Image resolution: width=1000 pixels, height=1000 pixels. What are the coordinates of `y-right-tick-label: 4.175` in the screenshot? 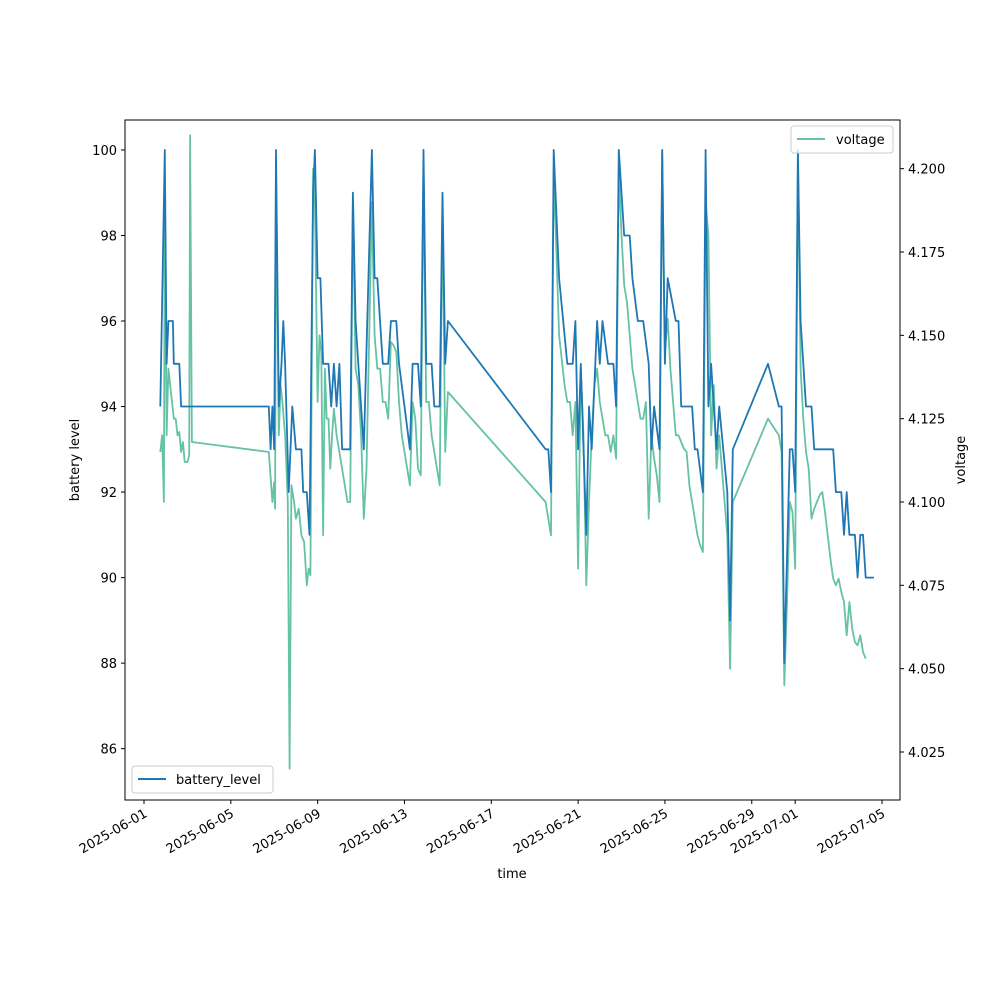 It's located at (926, 253).